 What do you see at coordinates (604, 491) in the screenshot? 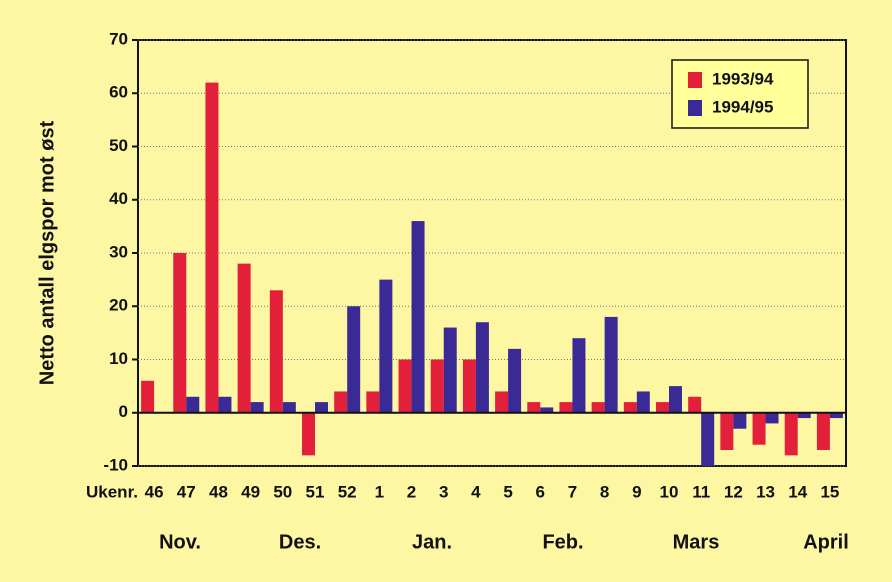
I see `x-tick-label: 8` at bounding box center [604, 491].